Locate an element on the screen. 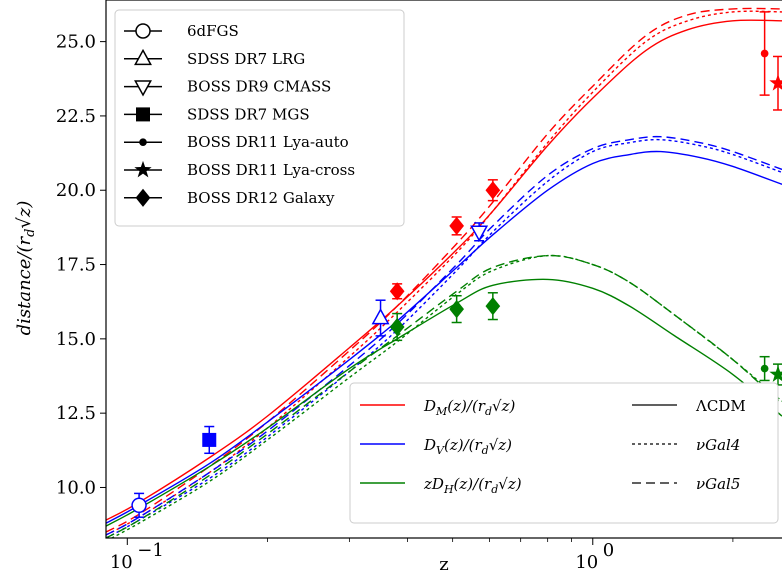 Image resolution: width=782 pixels, height=577 pixels. legend-label: νGal4 is located at coordinates (718, 445).